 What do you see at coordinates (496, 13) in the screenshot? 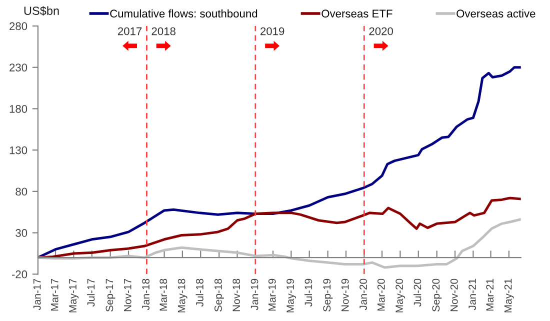
I see `legend-label: Overseas active` at bounding box center [496, 13].